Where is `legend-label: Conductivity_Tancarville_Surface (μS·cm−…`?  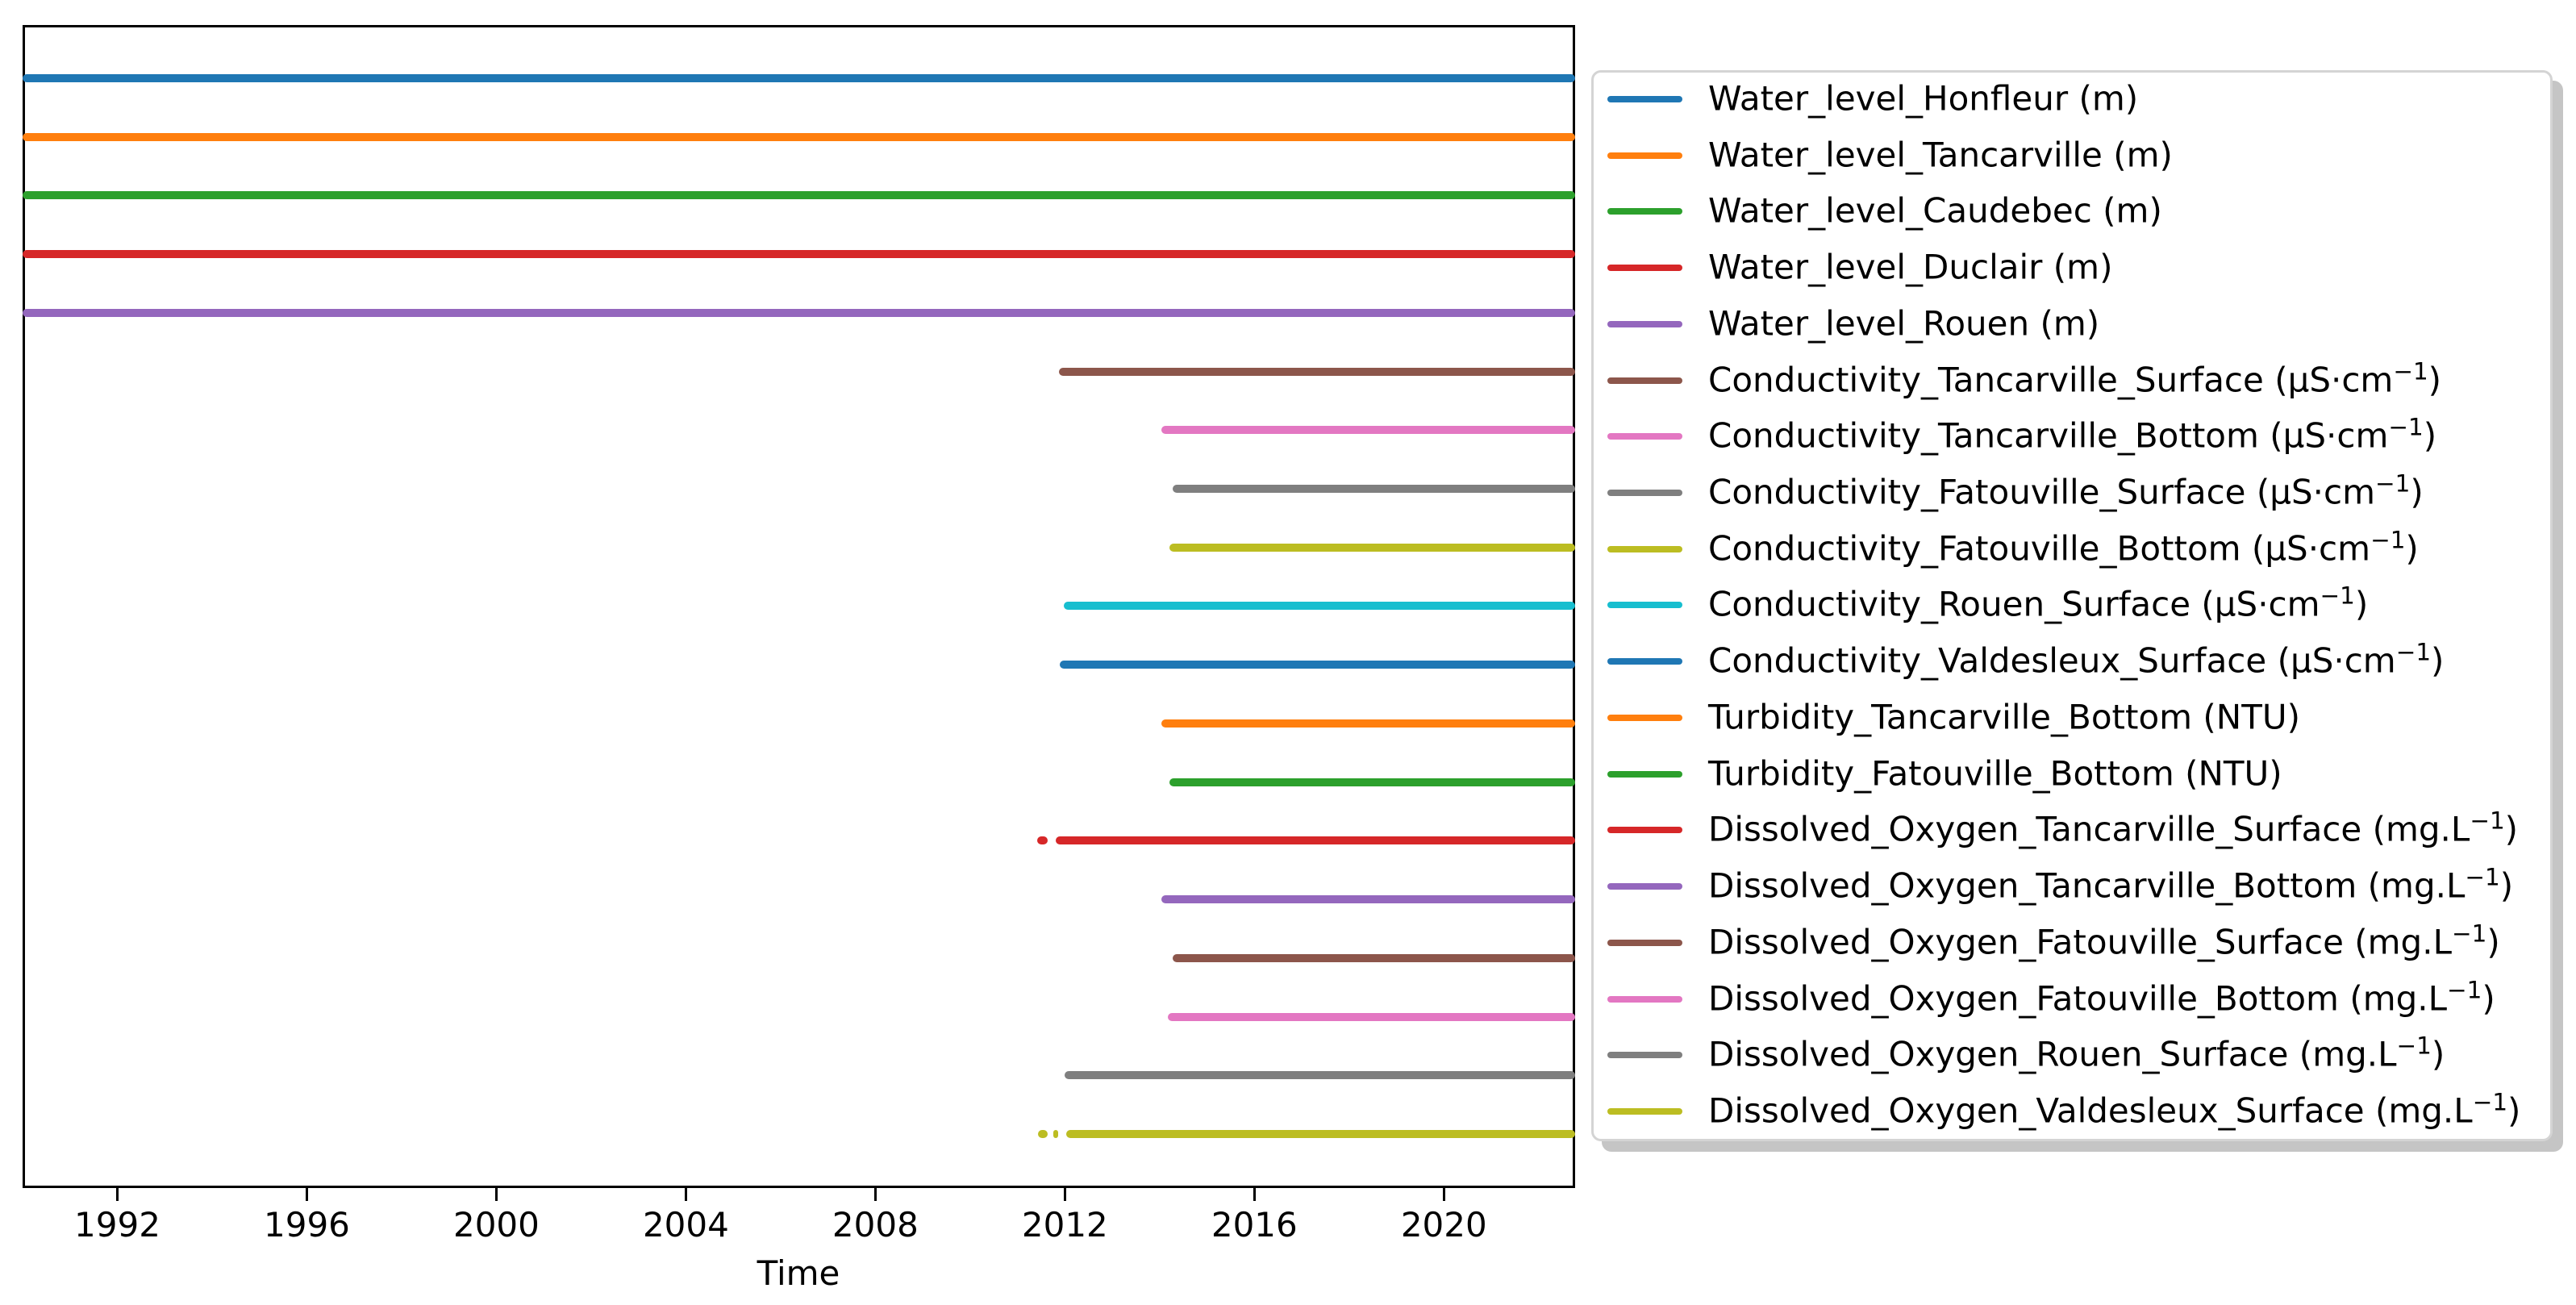 legend-label: Conductivity_Tancarville_Surface (μS·cm−… is located at coordinates (2075, 378).